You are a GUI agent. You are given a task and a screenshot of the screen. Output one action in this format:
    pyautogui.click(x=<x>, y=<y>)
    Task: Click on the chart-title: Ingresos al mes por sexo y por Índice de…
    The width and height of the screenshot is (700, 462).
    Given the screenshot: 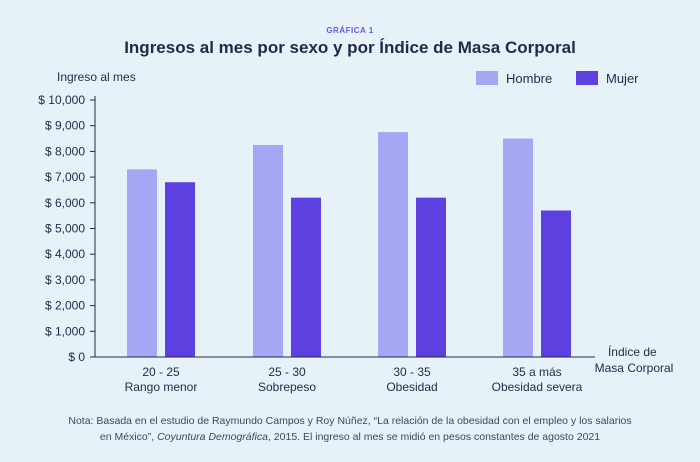 What is the action you would take?
    pyautogui.click(x=350, y=47)
    